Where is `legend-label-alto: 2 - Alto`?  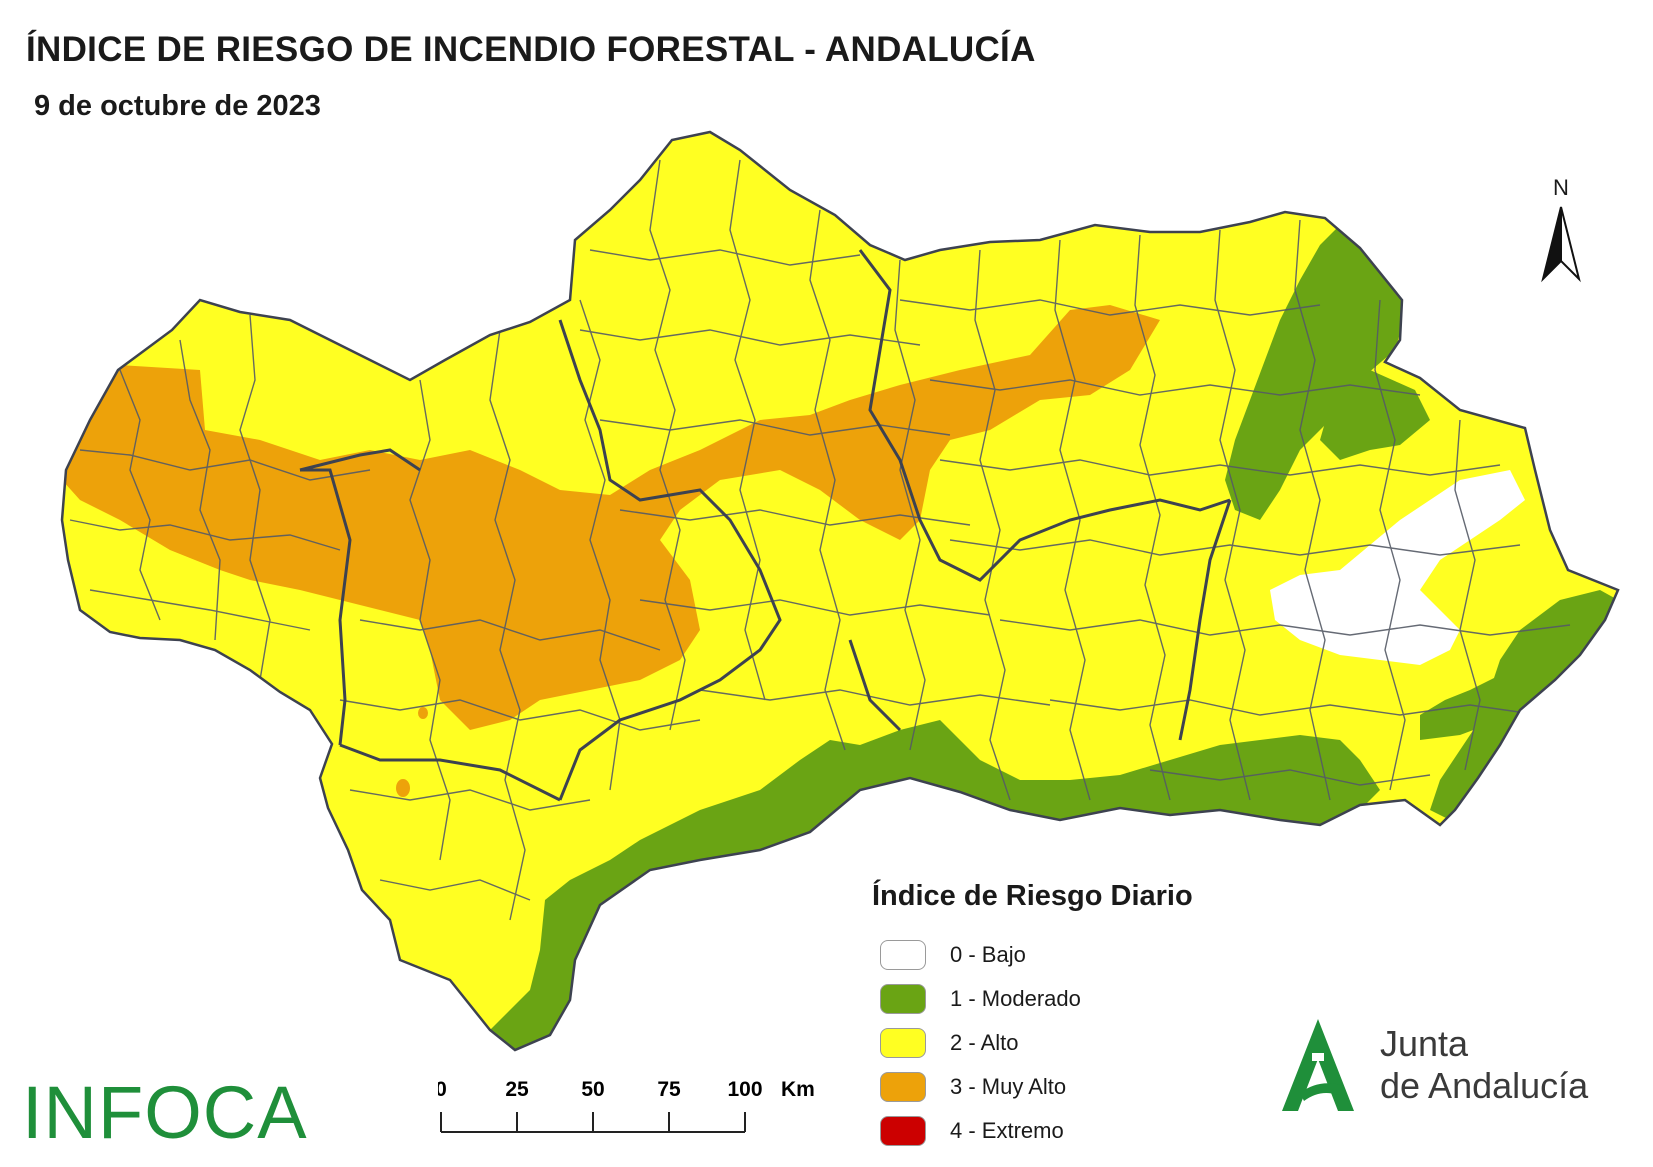 legend-label-alto: 2 - Alto is located at coordinates (984, 1042).